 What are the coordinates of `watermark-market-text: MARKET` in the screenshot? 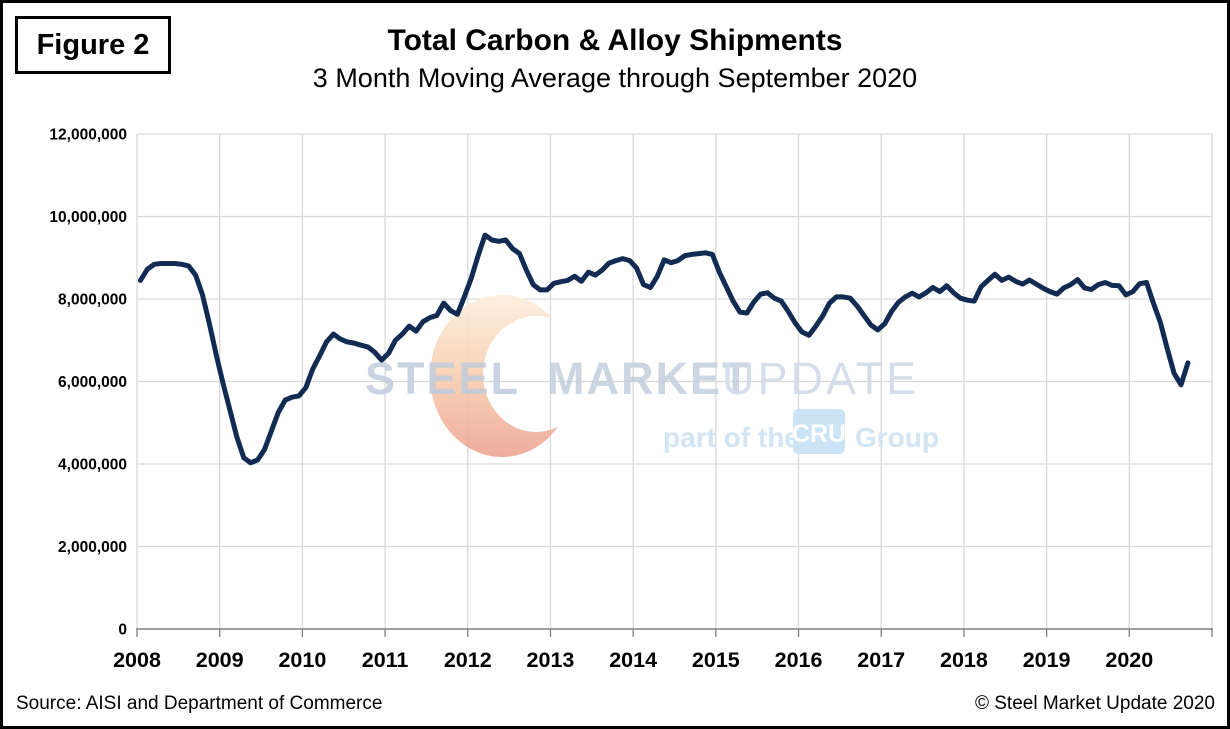 It's located at (649, 378).